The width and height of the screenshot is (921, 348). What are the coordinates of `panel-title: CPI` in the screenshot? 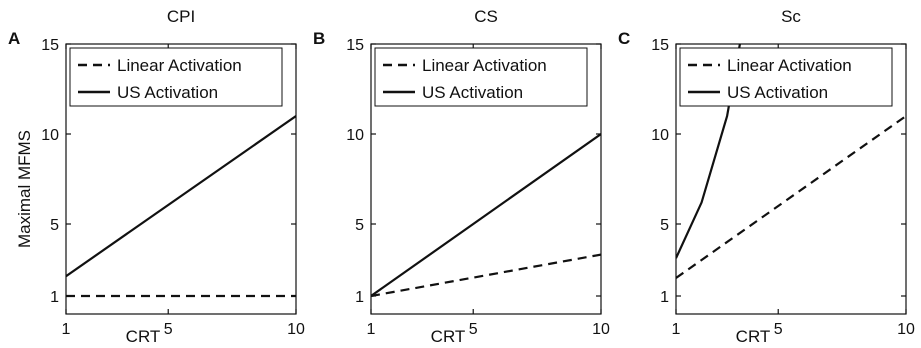 It's located at (181, 16).